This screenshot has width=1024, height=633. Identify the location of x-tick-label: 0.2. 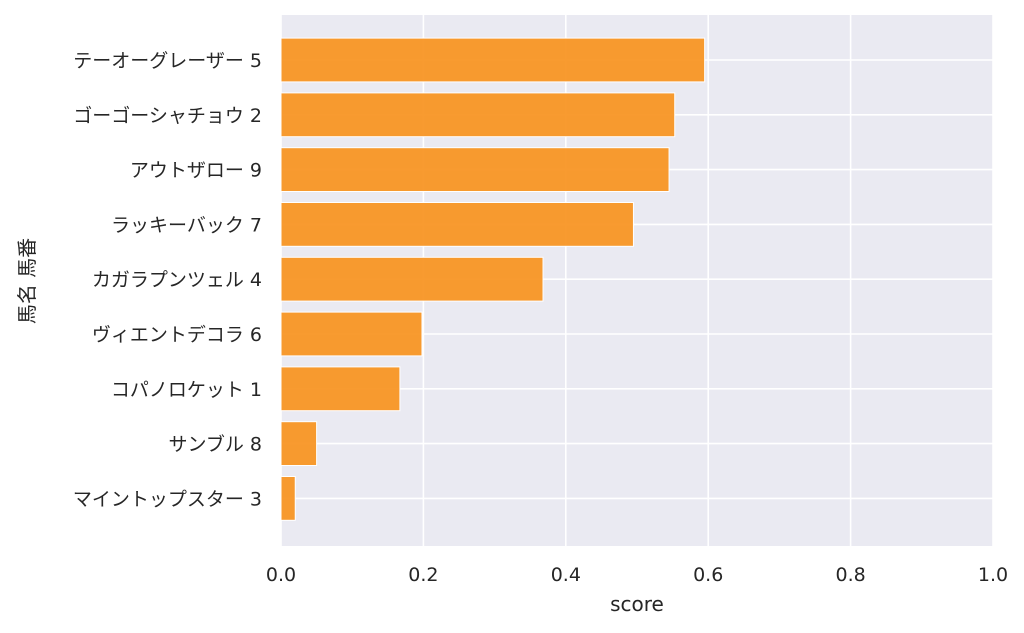
(423, 575).